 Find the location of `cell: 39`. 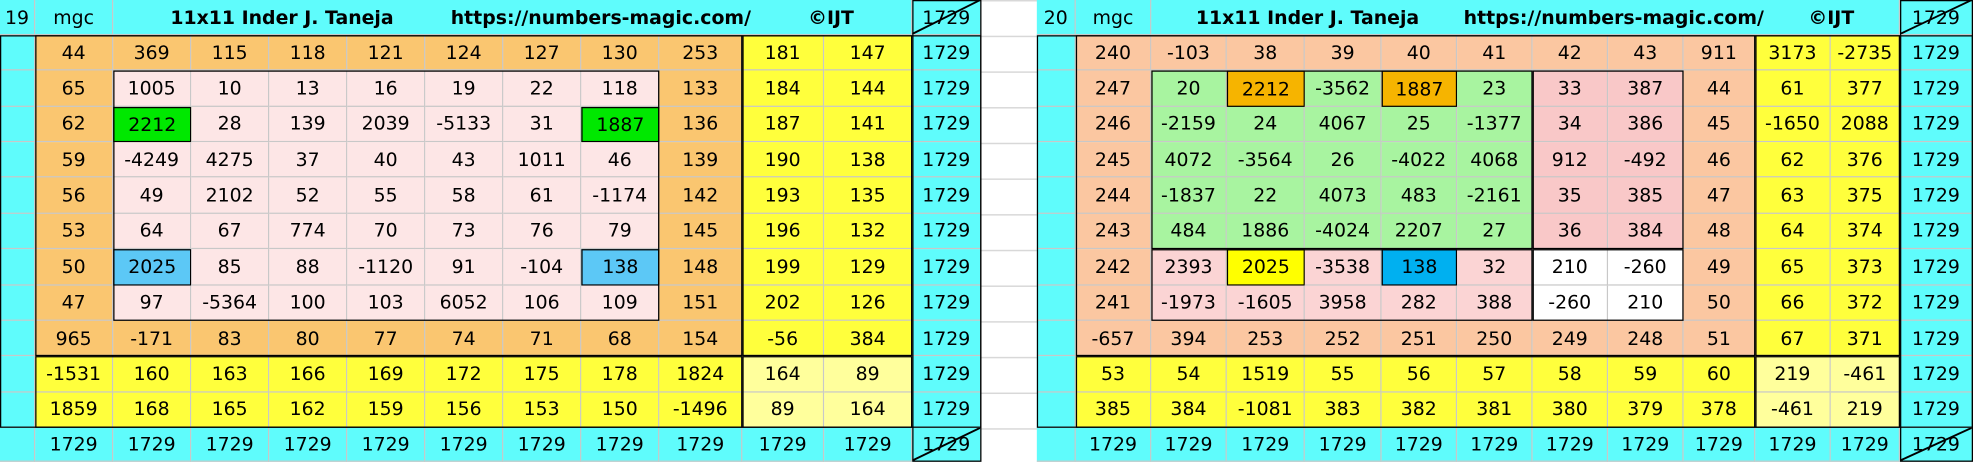

cell: 39 is located at coordinates (1343, 53).